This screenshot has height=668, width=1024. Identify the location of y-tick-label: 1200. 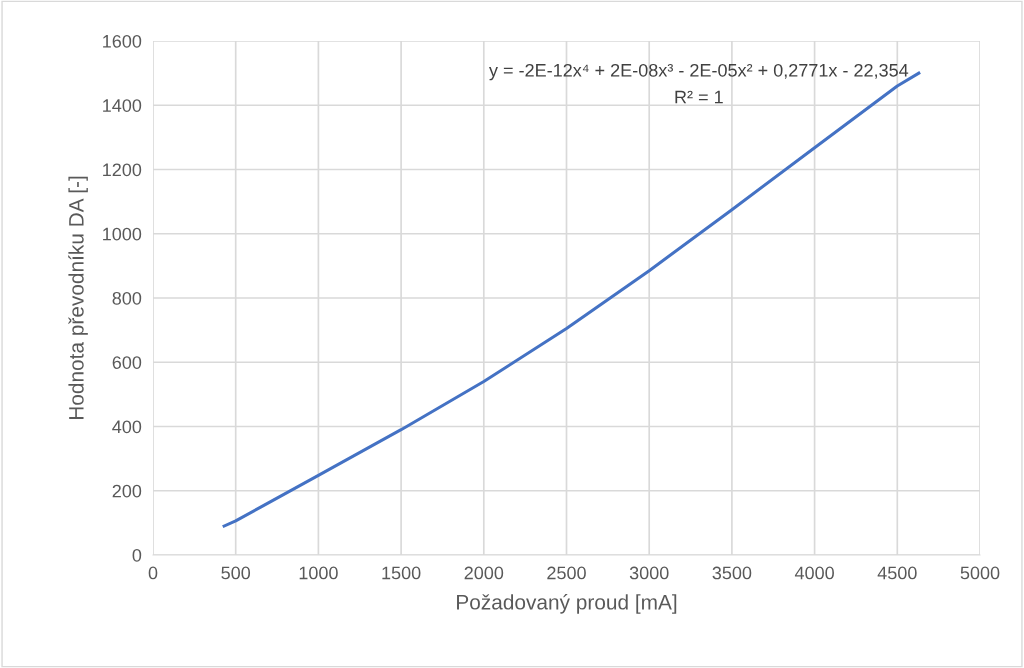
(122, 170).